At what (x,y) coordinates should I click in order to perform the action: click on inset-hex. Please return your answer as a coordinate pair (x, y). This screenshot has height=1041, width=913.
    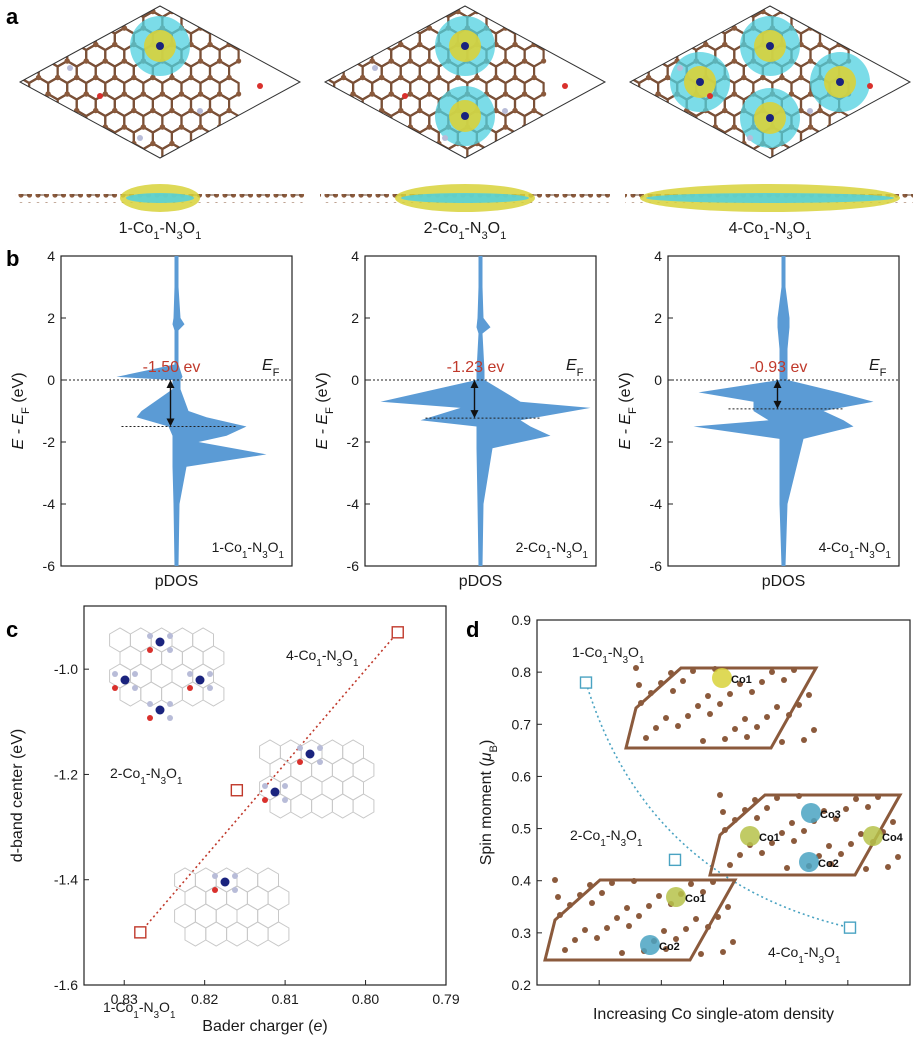
    Looking at the image, I should click on (353, 788).